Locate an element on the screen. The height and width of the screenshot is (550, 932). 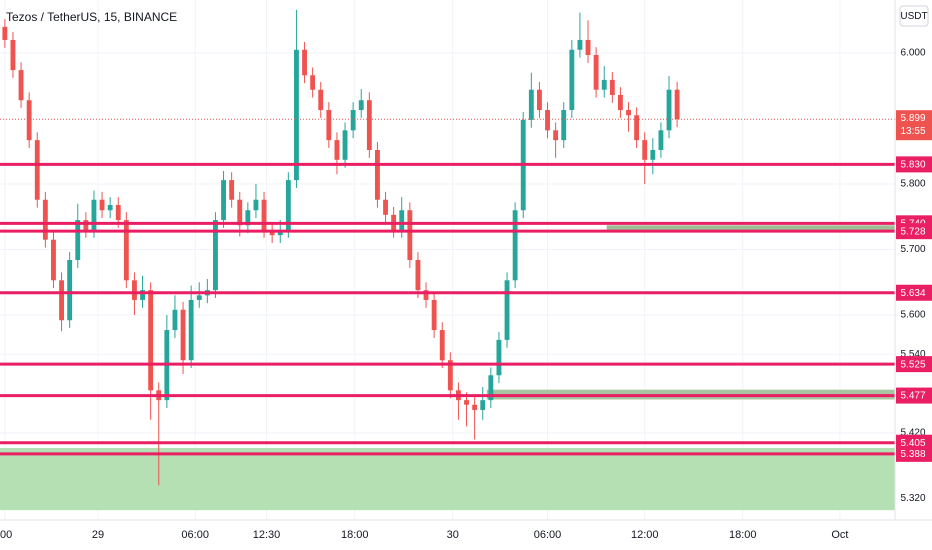
price-axis is located at coordinates (913, 275).